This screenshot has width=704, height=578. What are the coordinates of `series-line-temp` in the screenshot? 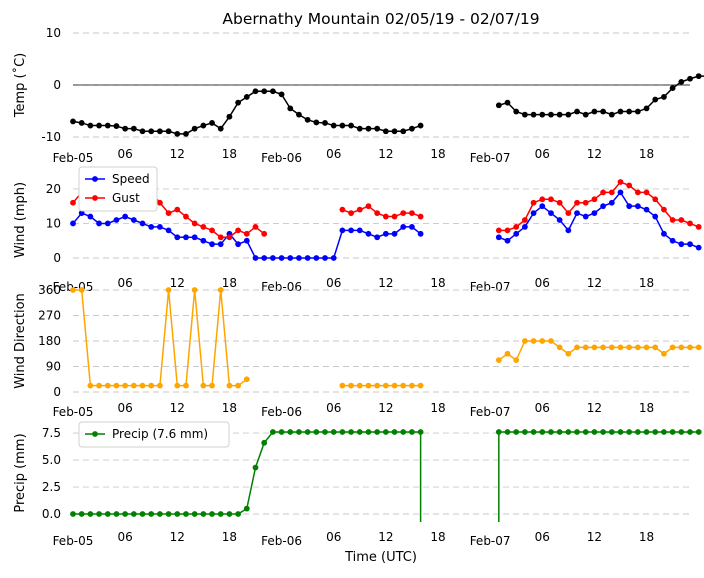 It's located at (601, 95).